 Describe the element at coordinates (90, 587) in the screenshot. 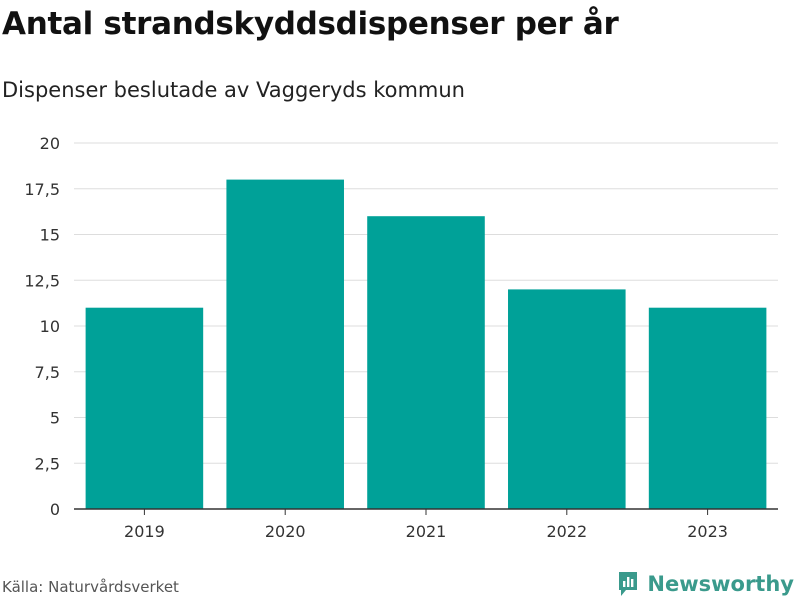

I see `source-note: Källa: Naturvårdsverket` at that location.